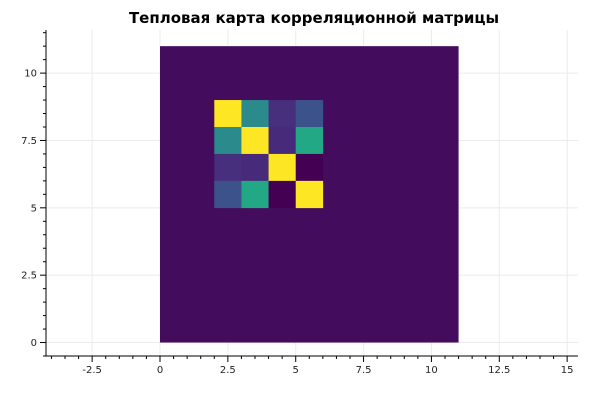 This screenshot has height=400, width=600. Describe the element at coordinates (312, 366) in the screenshot. I see `x-axis-ticks: -2.5 0 2.5 5 7.5 10 12.5 15` at that location.